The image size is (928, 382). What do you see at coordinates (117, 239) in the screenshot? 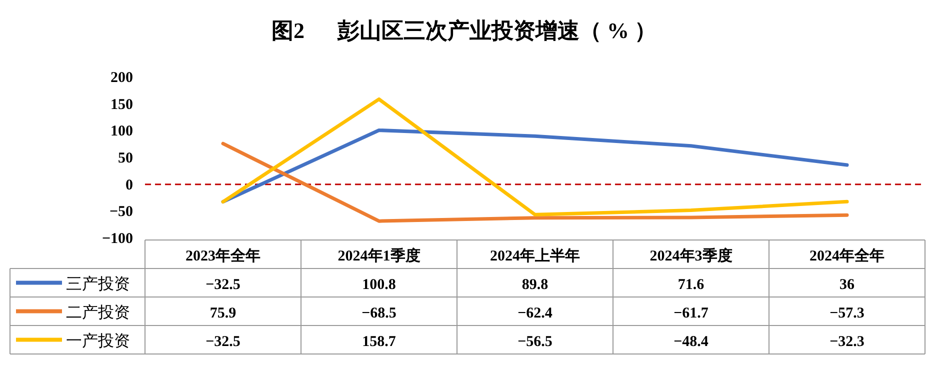
I see `y-tick-label: −100` at bounding box center [117, 239].